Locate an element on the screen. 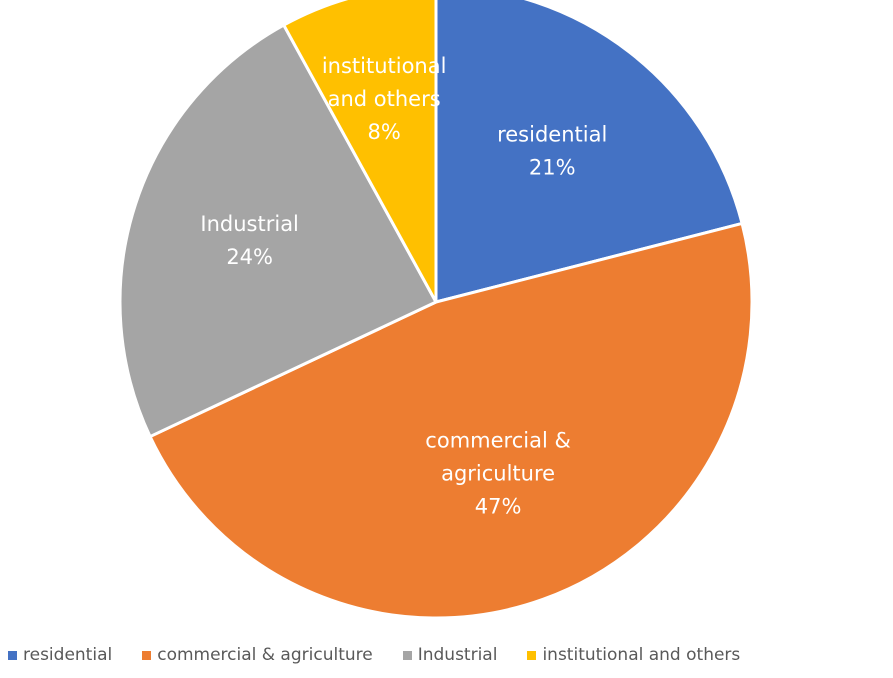 This screenshot has height=678, width=893. data-label-residential: residential 21% is located at coordinates (552, 151).